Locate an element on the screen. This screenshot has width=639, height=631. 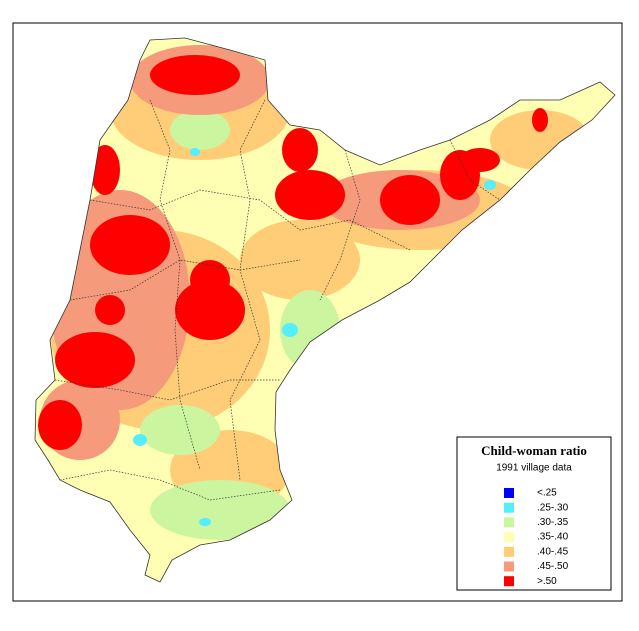
legend-label: >.50 is located at coordinates (547, 581).